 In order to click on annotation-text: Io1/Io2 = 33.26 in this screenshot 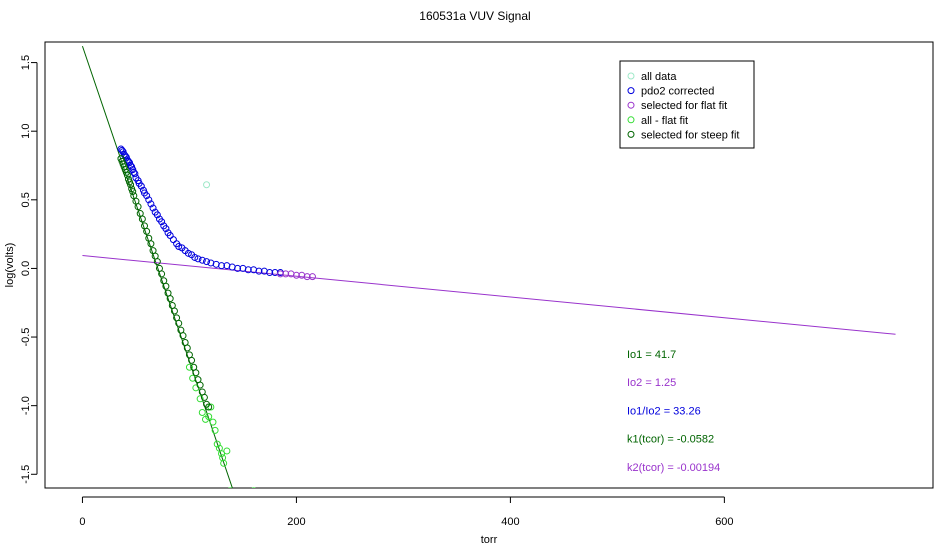, I will do `click(664, 411)`.